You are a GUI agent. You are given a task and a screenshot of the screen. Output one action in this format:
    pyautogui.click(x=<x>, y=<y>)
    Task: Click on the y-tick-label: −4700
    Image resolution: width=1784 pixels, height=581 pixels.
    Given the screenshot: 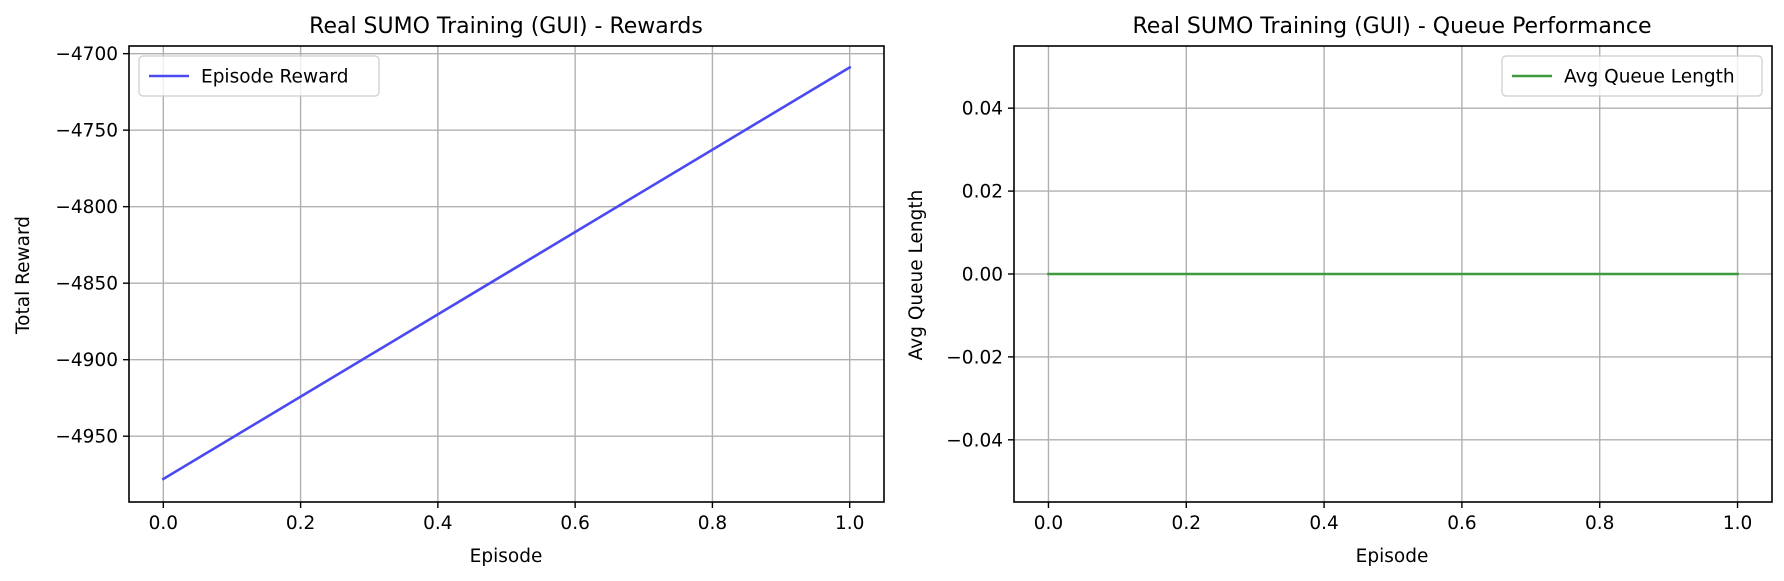 What is the action you would take?
    pyautogui.click(x=86, y=54)
    